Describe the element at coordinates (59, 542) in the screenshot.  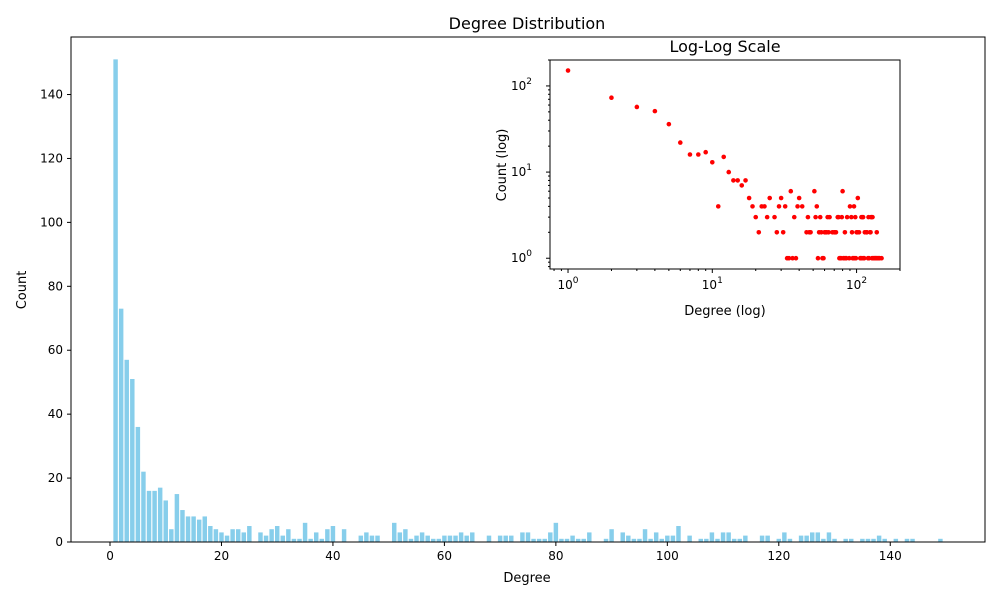
I see `y-tick-label: 0` at that location.